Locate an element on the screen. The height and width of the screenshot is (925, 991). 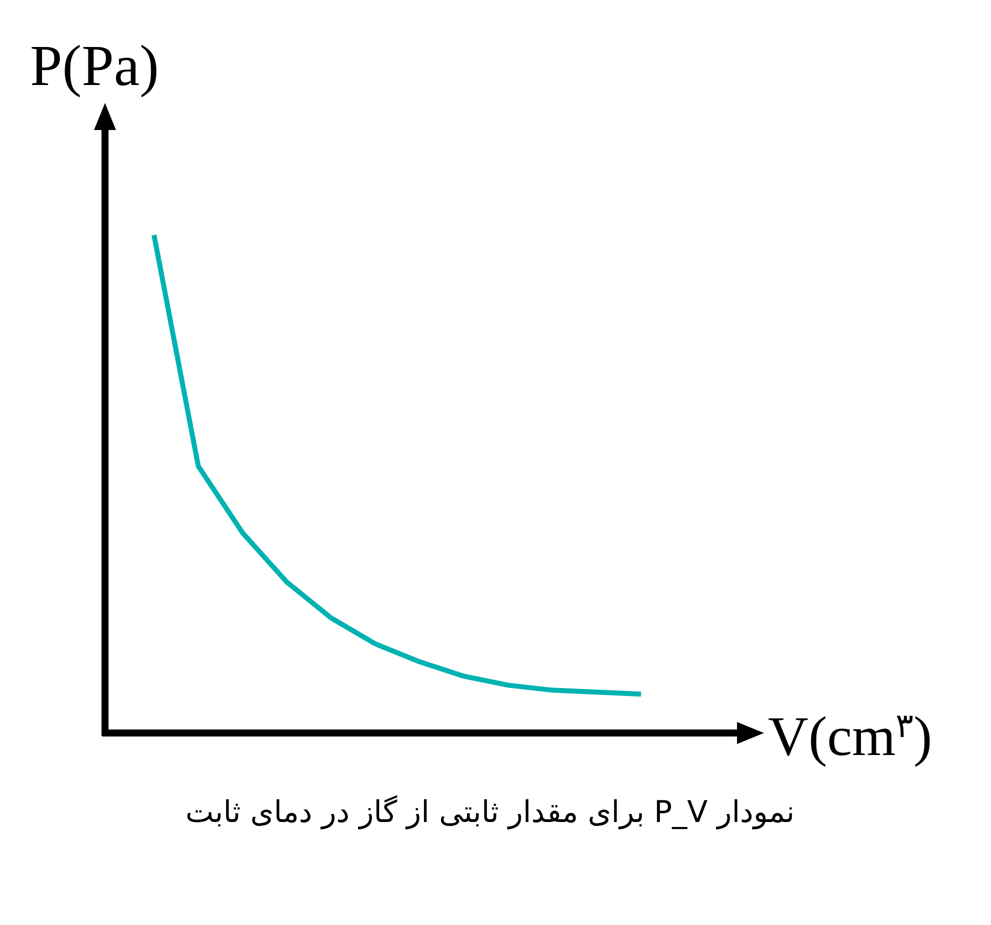
y-axis-title: P(Pa) is located at coordinates (94, 65).